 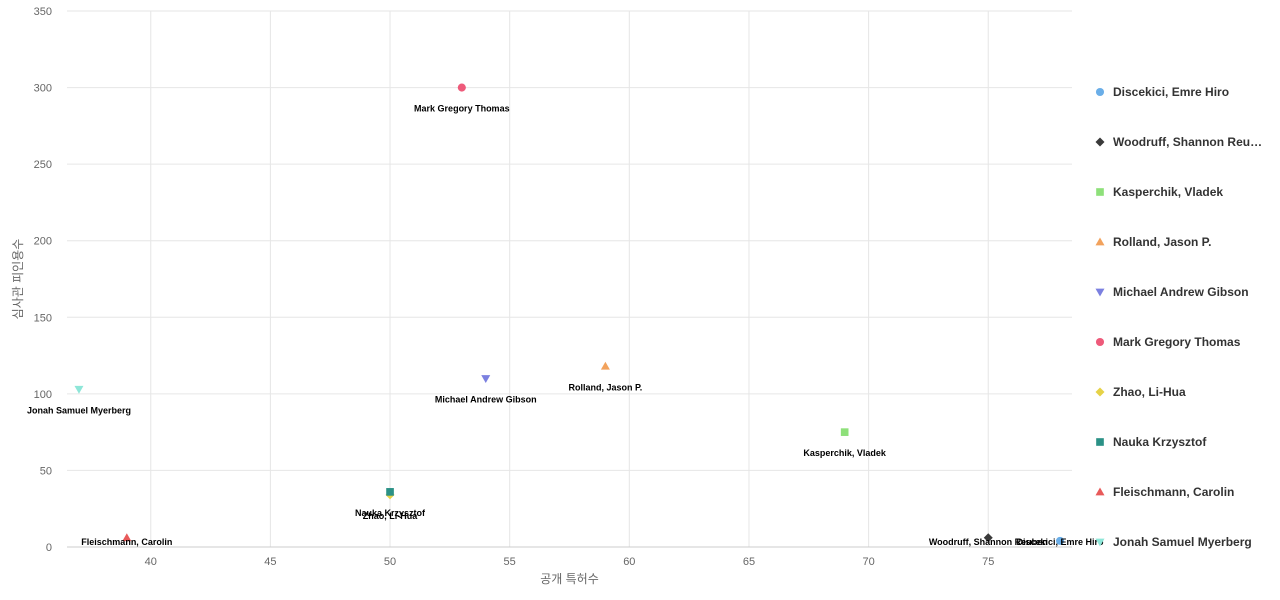 What do you see at coordinates (1177, 342) in the screenshot?
I see `legend-label: Mark Gregory Thomas` at bounding box center [1177, 342].